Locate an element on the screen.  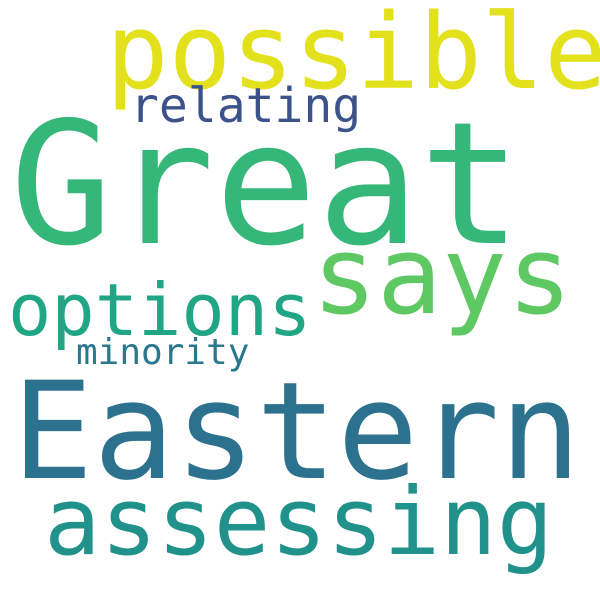
word-options: options is located at coordinates (160, 310).